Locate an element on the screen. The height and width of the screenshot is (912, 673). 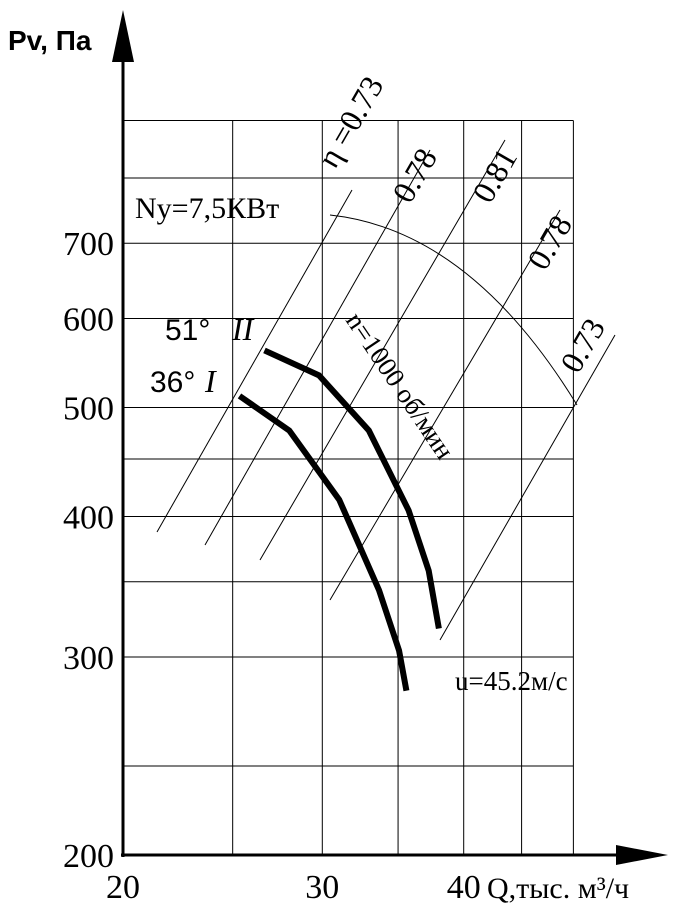
series-name: I is located at coordinates (210, 381).